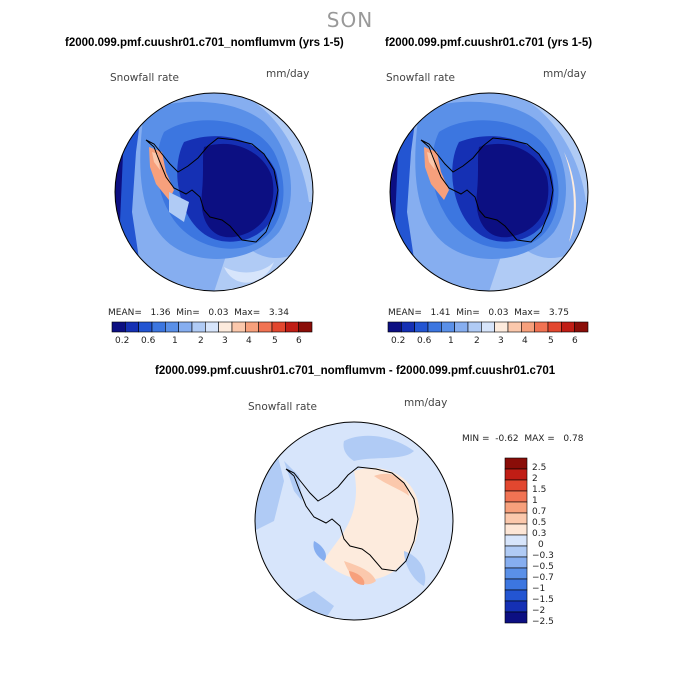 The image size is (700, 700). What do you see at coordinates (125, 313) in the screenshot?
I see `panel-1-mean-label: MEAN=` at bounding box center [125, 313].